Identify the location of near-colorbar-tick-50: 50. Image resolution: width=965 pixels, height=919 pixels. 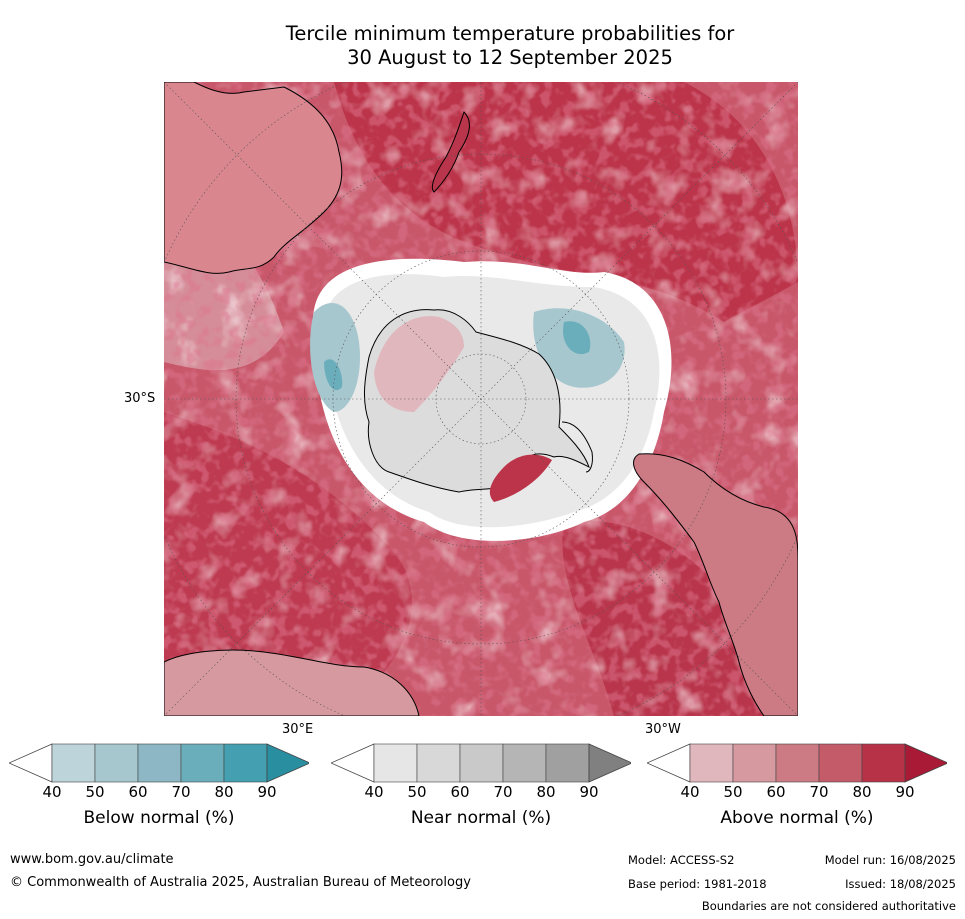
(417, 792).